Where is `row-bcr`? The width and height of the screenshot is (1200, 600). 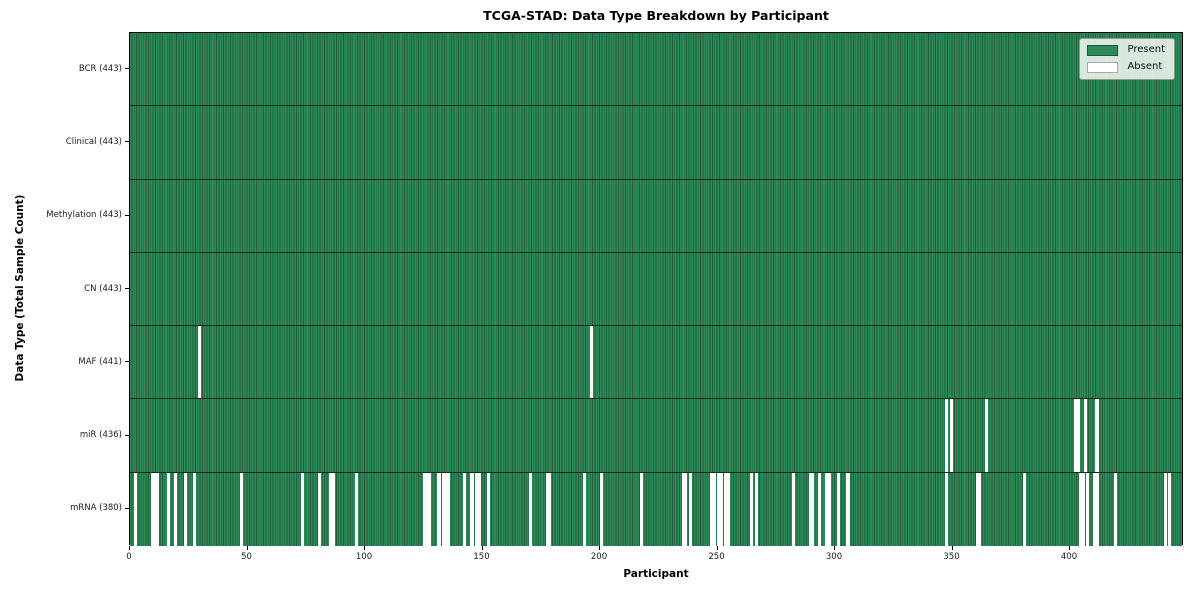
row-bcr is located at coordinates (656, 70).